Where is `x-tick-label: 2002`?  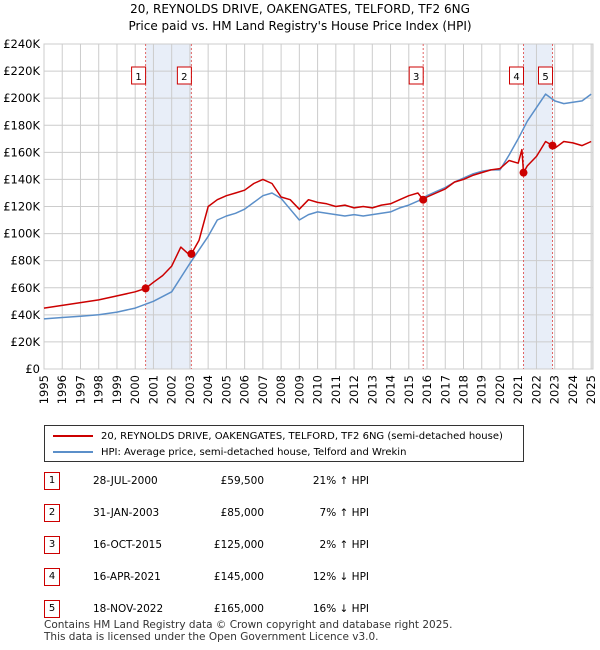 x-tick-label: 2002 is located at coordinates (172, 389).